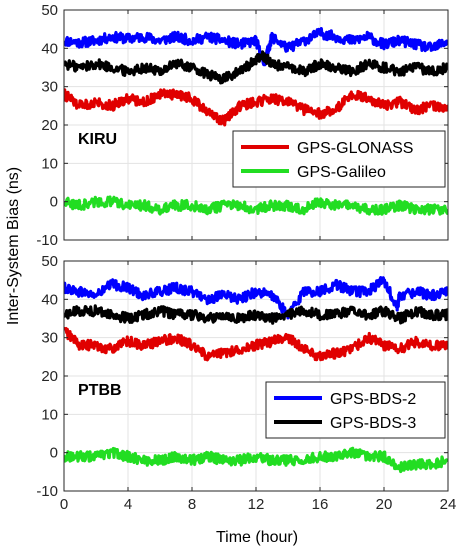 The image size is (459, 550). I want to click on x-tick-label: 20, so click(384, 504).